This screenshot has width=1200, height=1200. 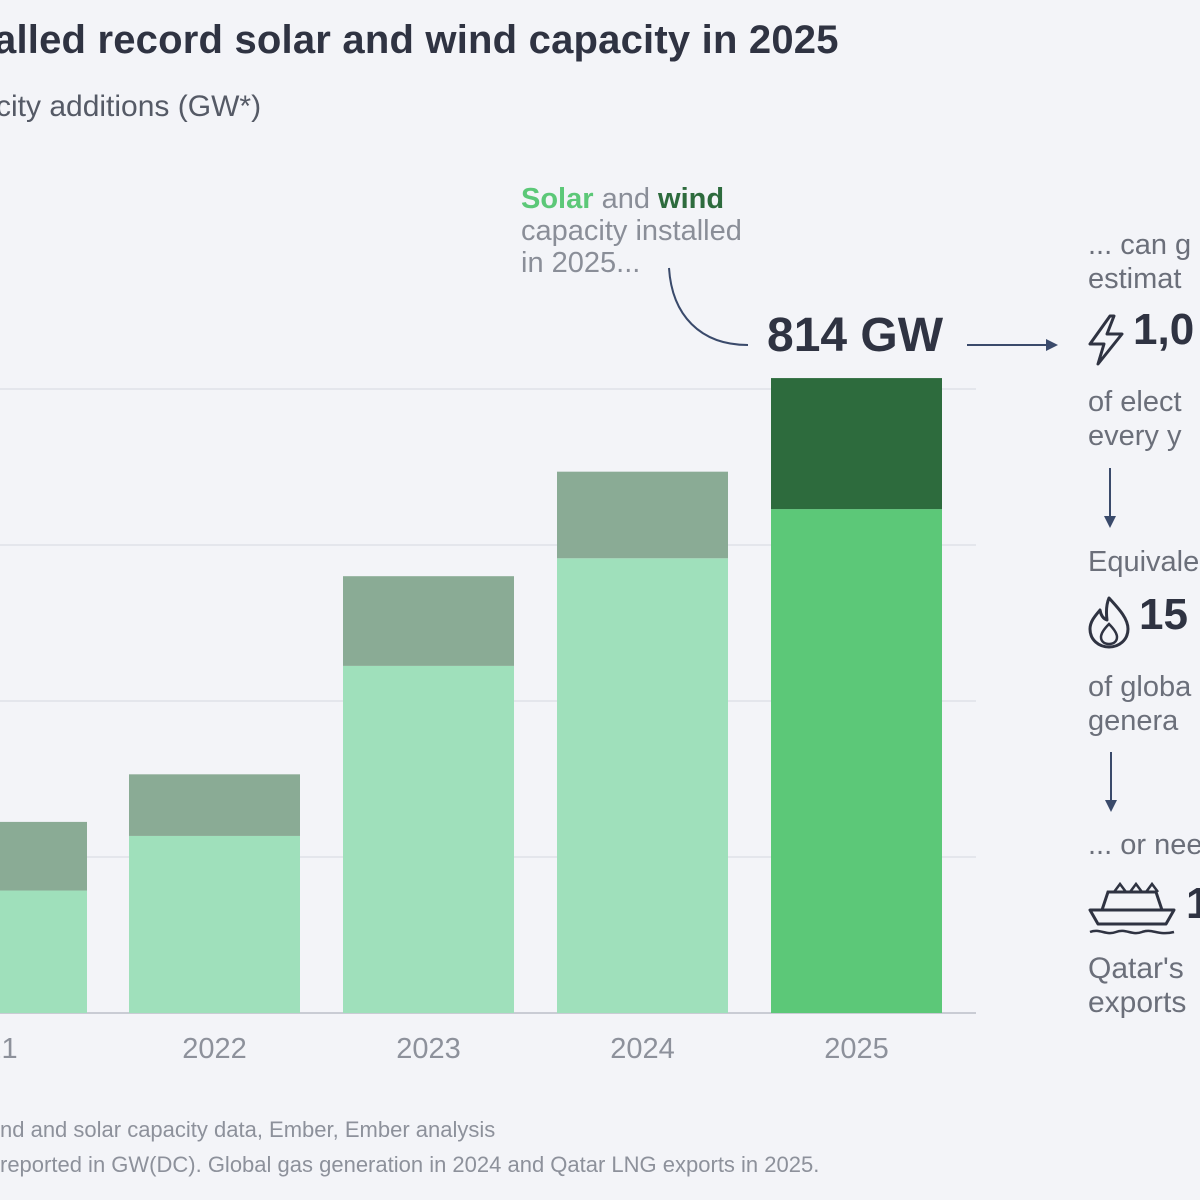 I want to click on panel-stat-2: 15, so click(x=1163, y=614).